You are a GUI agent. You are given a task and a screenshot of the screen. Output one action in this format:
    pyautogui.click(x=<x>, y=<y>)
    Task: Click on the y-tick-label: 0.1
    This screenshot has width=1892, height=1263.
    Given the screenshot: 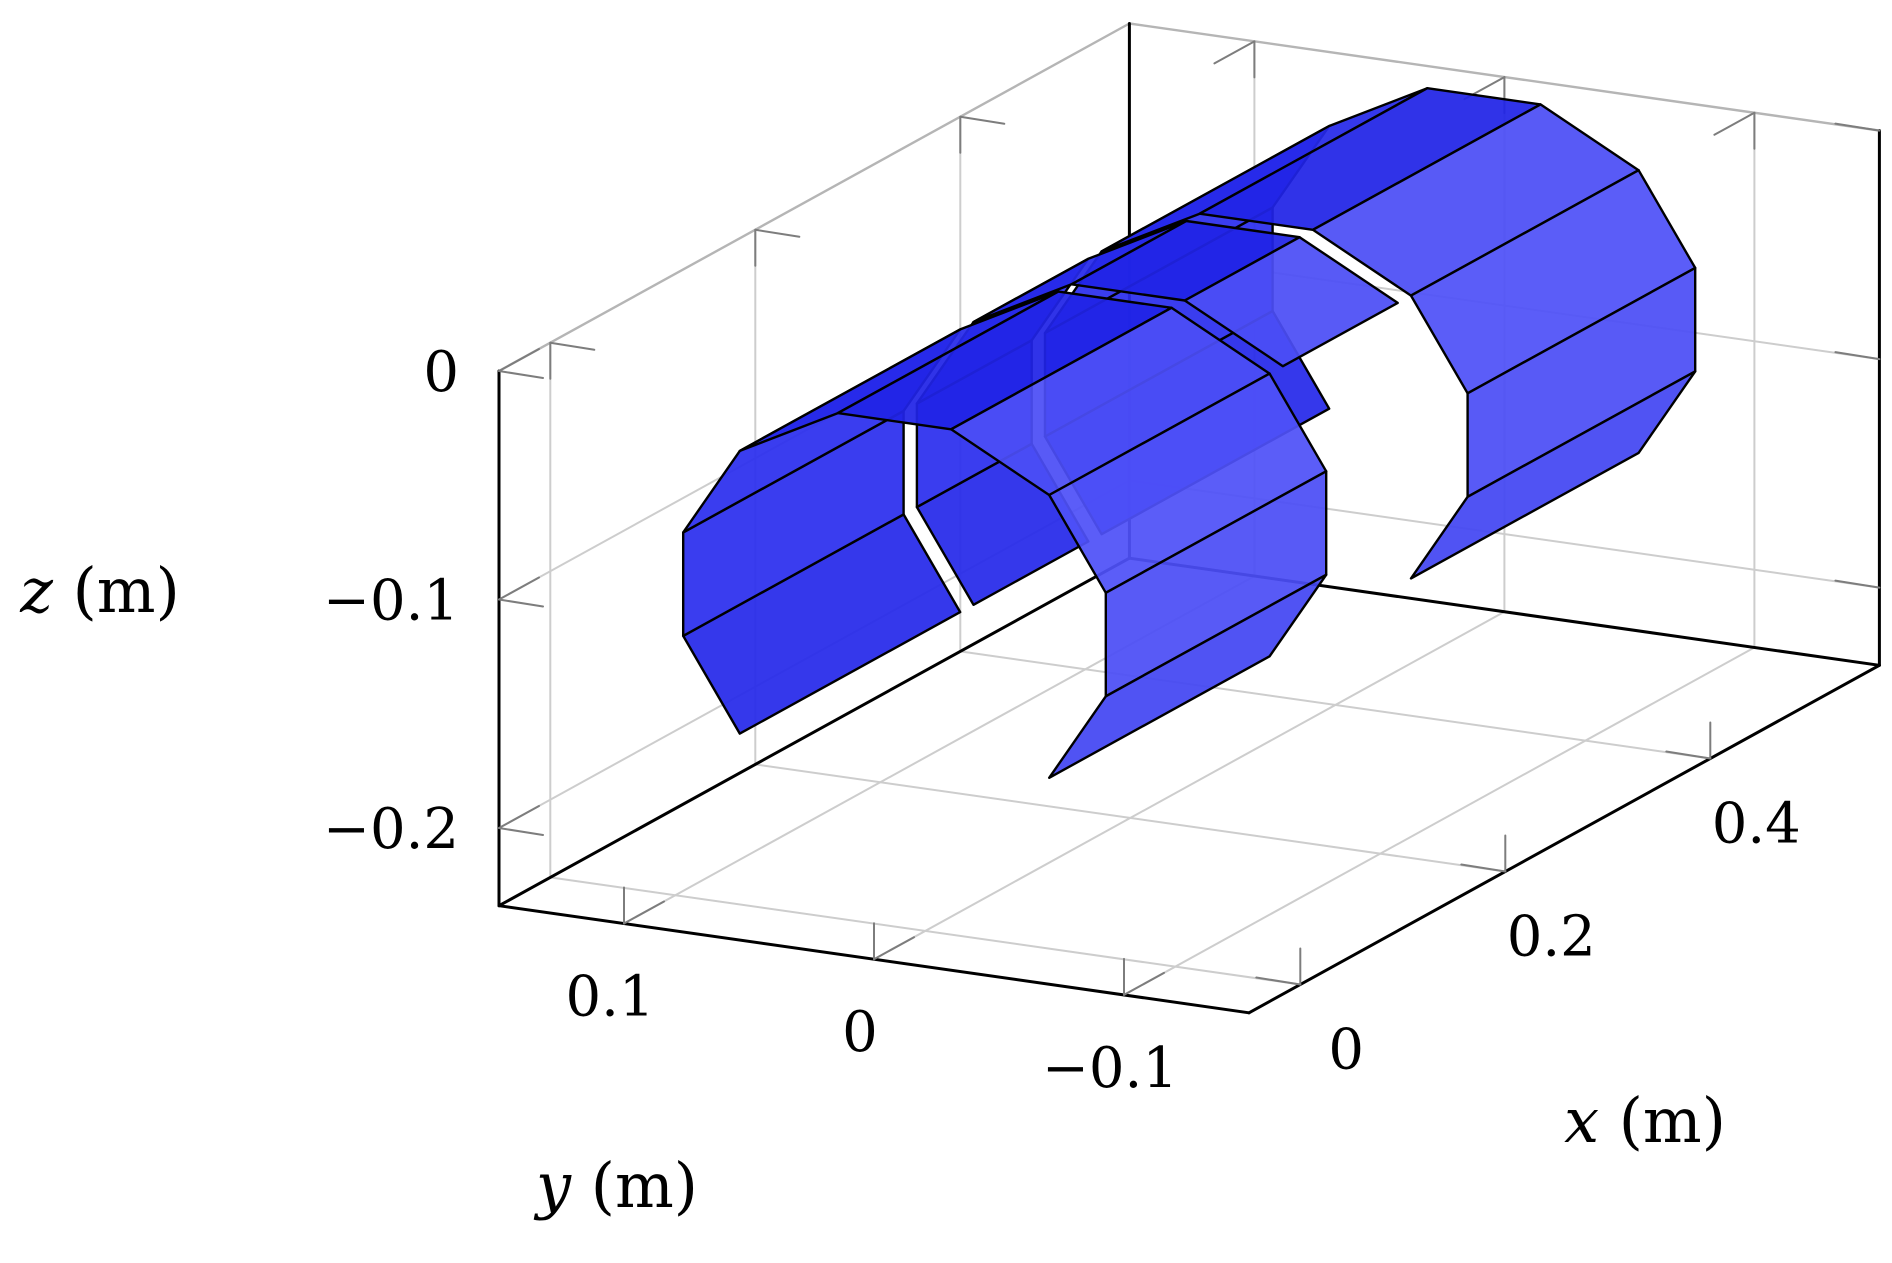 What is the action you would take?
    pyautogui.click(x=609, y=997)
    